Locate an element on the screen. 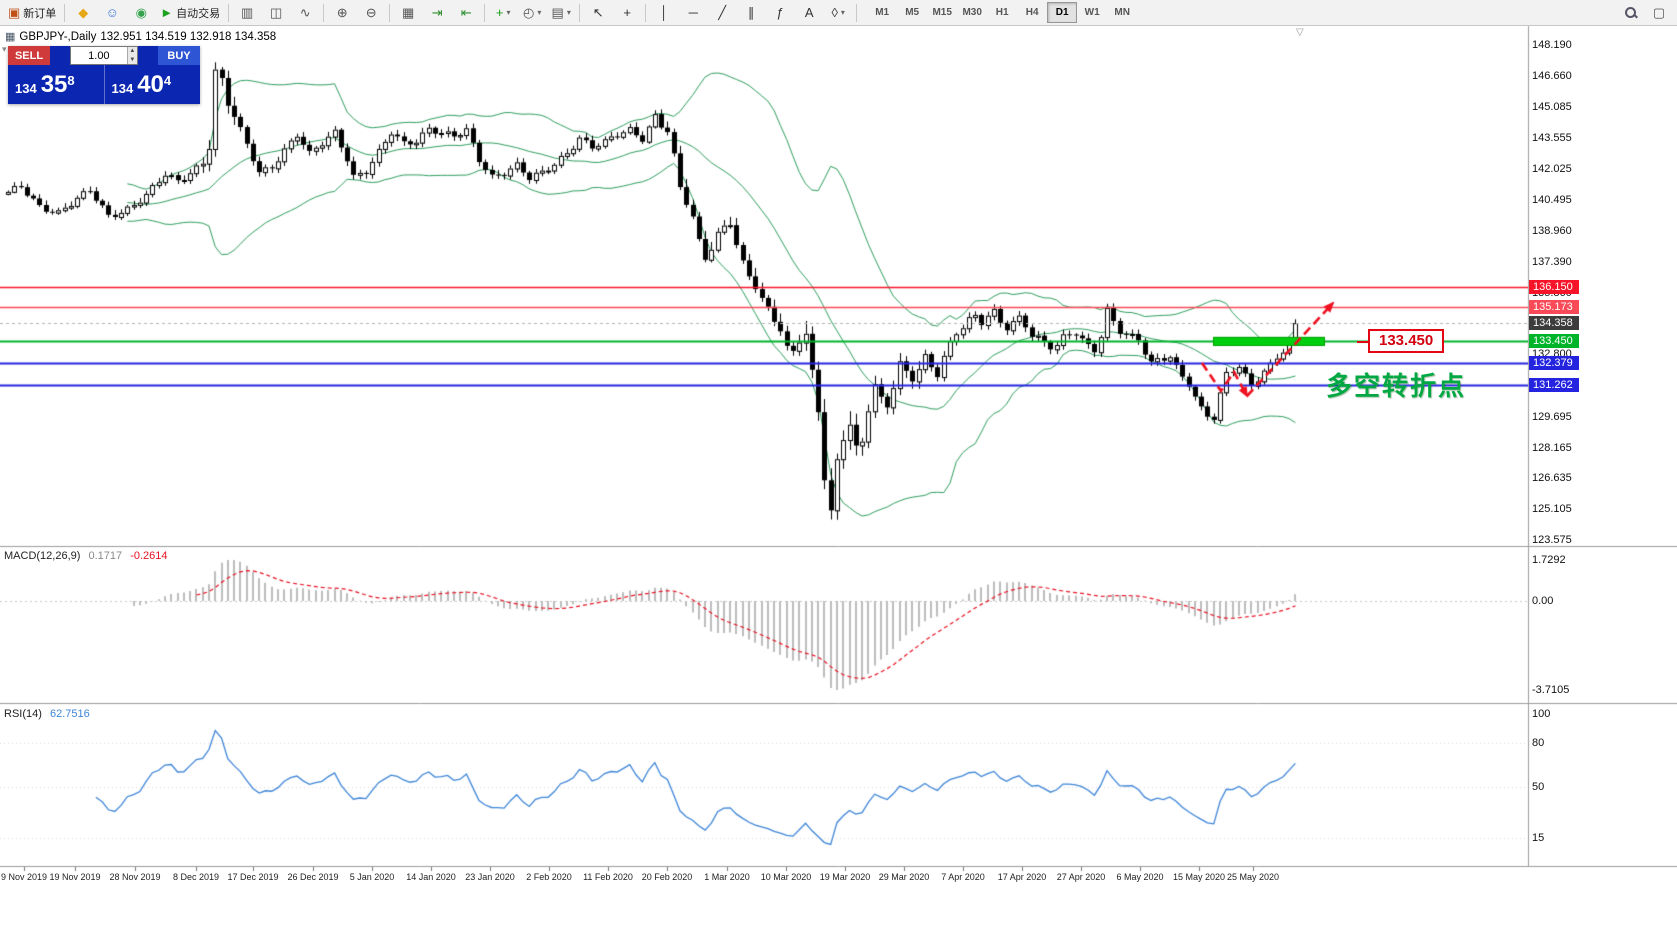 The image size is (1677, 949). user-icon: ☺ is located at coordinates (112, 12).